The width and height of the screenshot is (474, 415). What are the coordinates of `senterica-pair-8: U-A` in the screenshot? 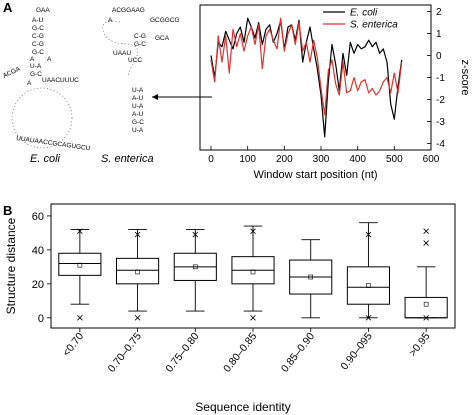 It's located at (138, 130).